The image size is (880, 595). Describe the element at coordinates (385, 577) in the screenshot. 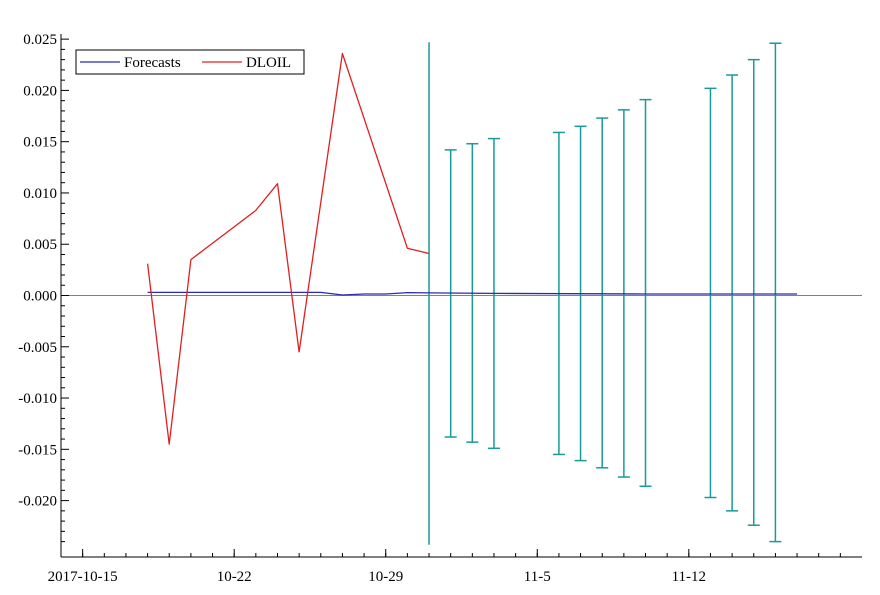

I see `x-tick-label: 10-29` at that location.